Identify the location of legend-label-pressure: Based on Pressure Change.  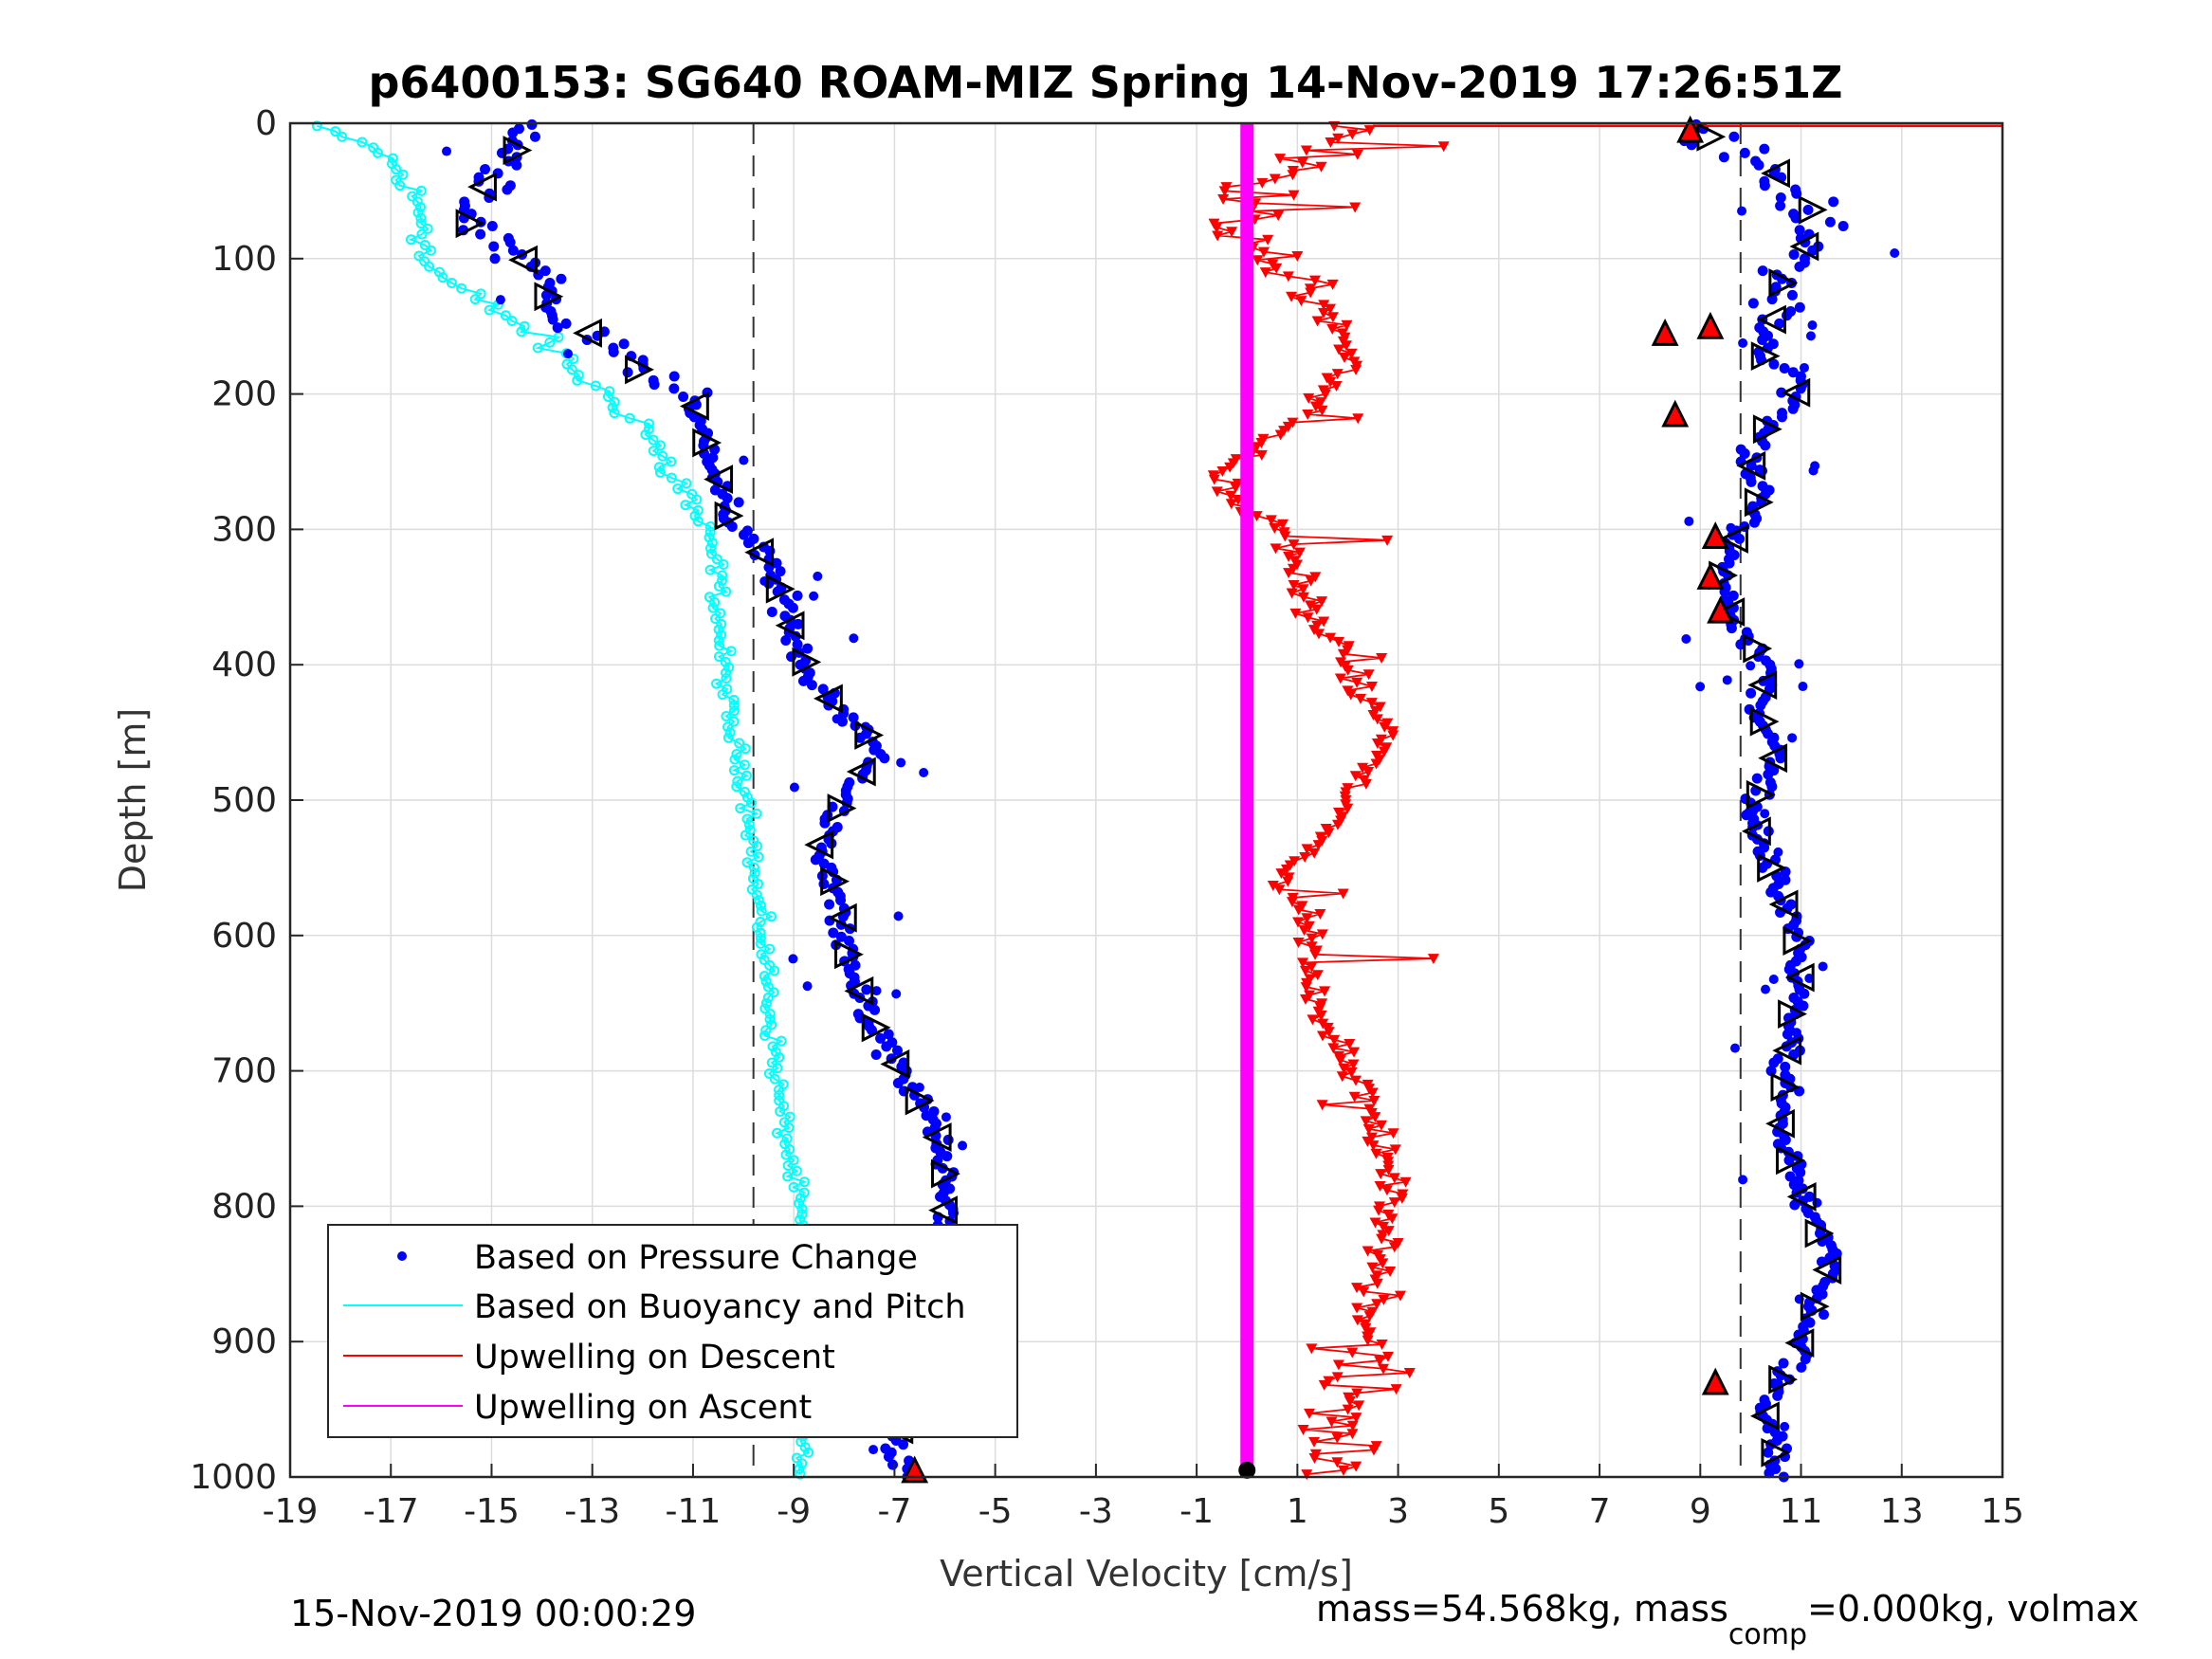
(696, 1258).